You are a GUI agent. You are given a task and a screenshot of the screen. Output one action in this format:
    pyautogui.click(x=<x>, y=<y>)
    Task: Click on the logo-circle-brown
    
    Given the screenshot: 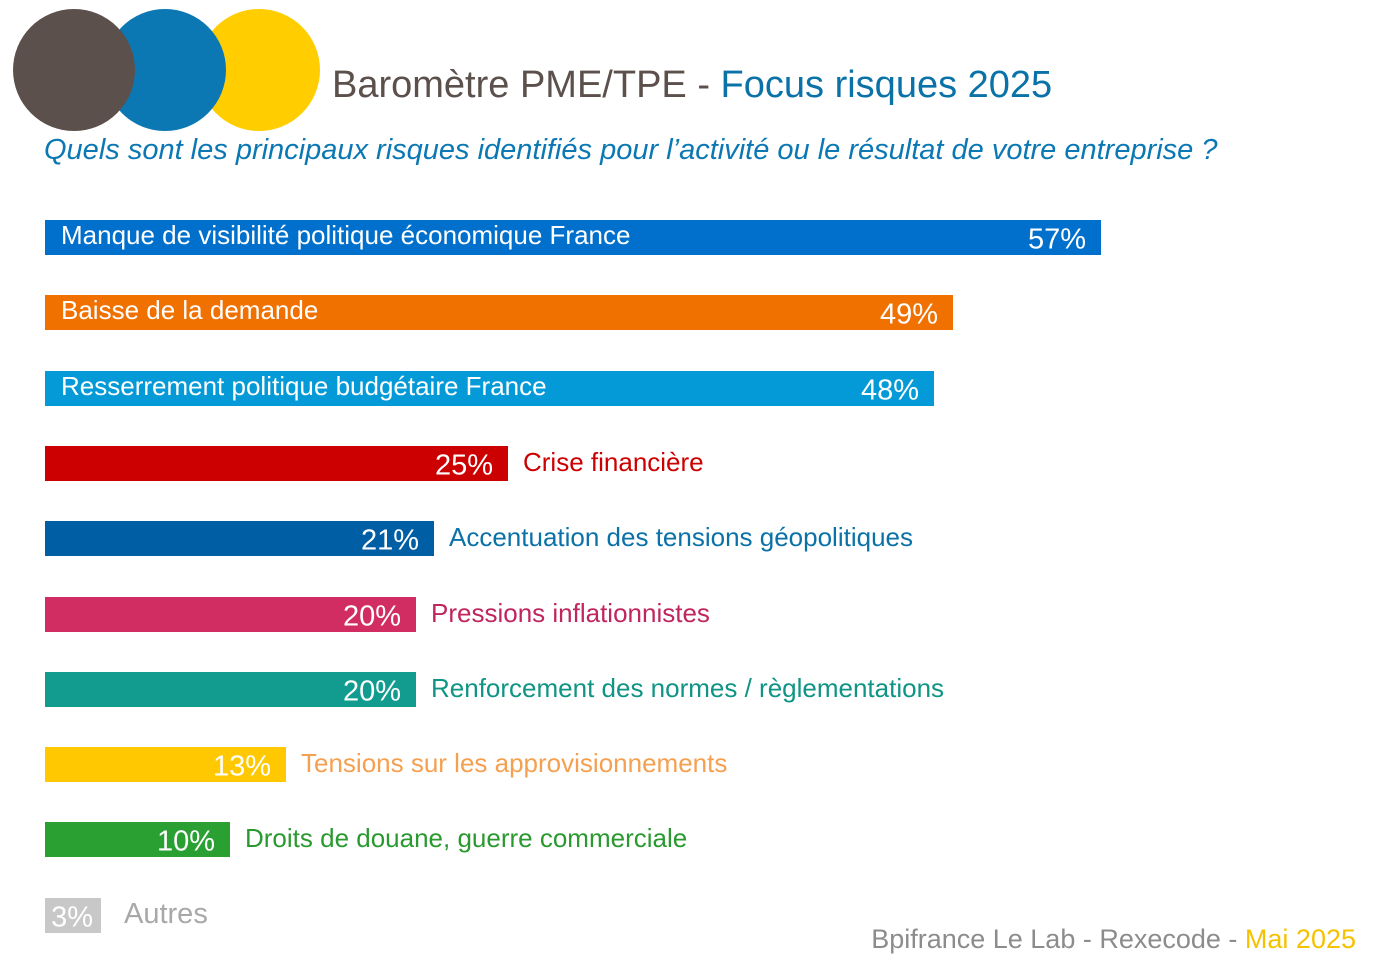 What is the action you would take?
    pyautogui.click(x=74, y=70)
    